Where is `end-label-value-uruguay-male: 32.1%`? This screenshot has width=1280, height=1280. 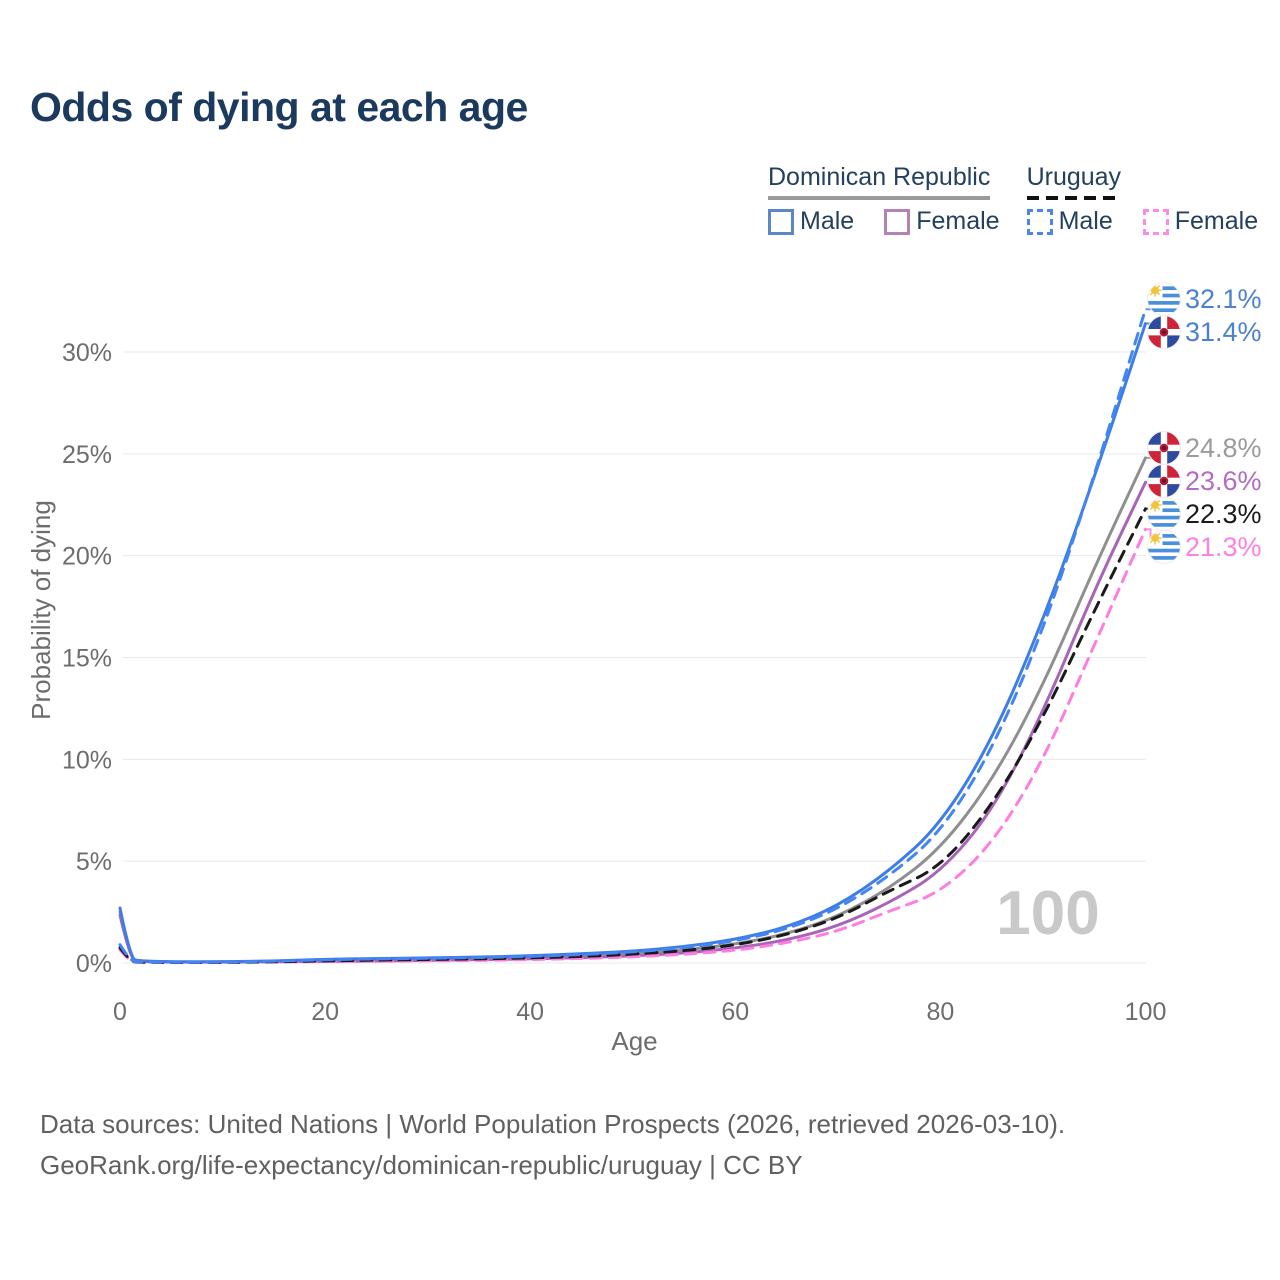
end-label-value-uruguay-male: 32.1% is located at coordinates (1223, 299).